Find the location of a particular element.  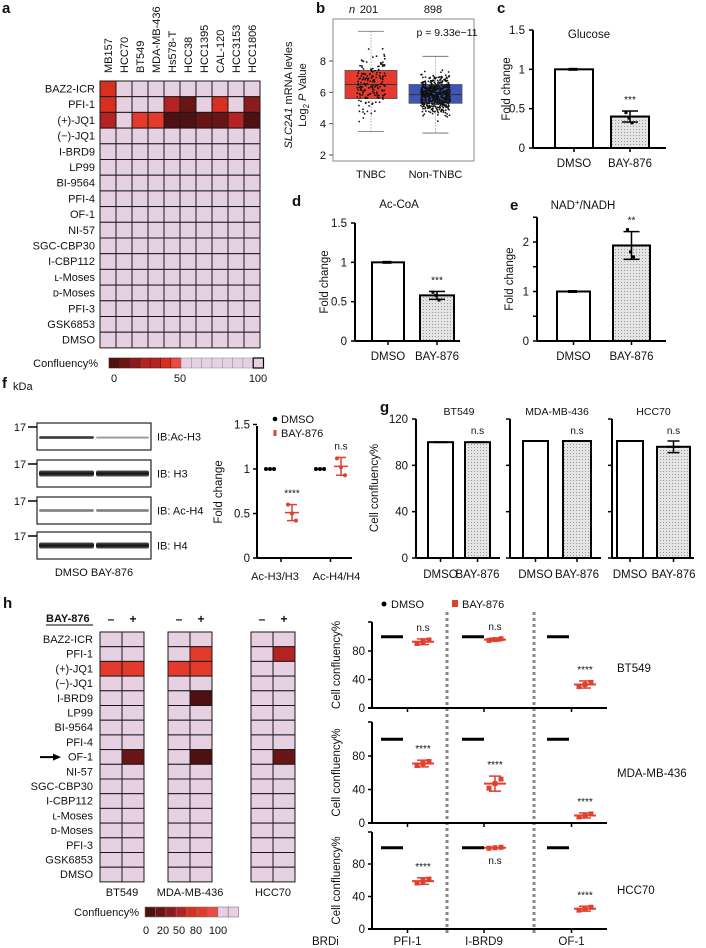

panel-label-c: c is located at coordinates (501, 8).